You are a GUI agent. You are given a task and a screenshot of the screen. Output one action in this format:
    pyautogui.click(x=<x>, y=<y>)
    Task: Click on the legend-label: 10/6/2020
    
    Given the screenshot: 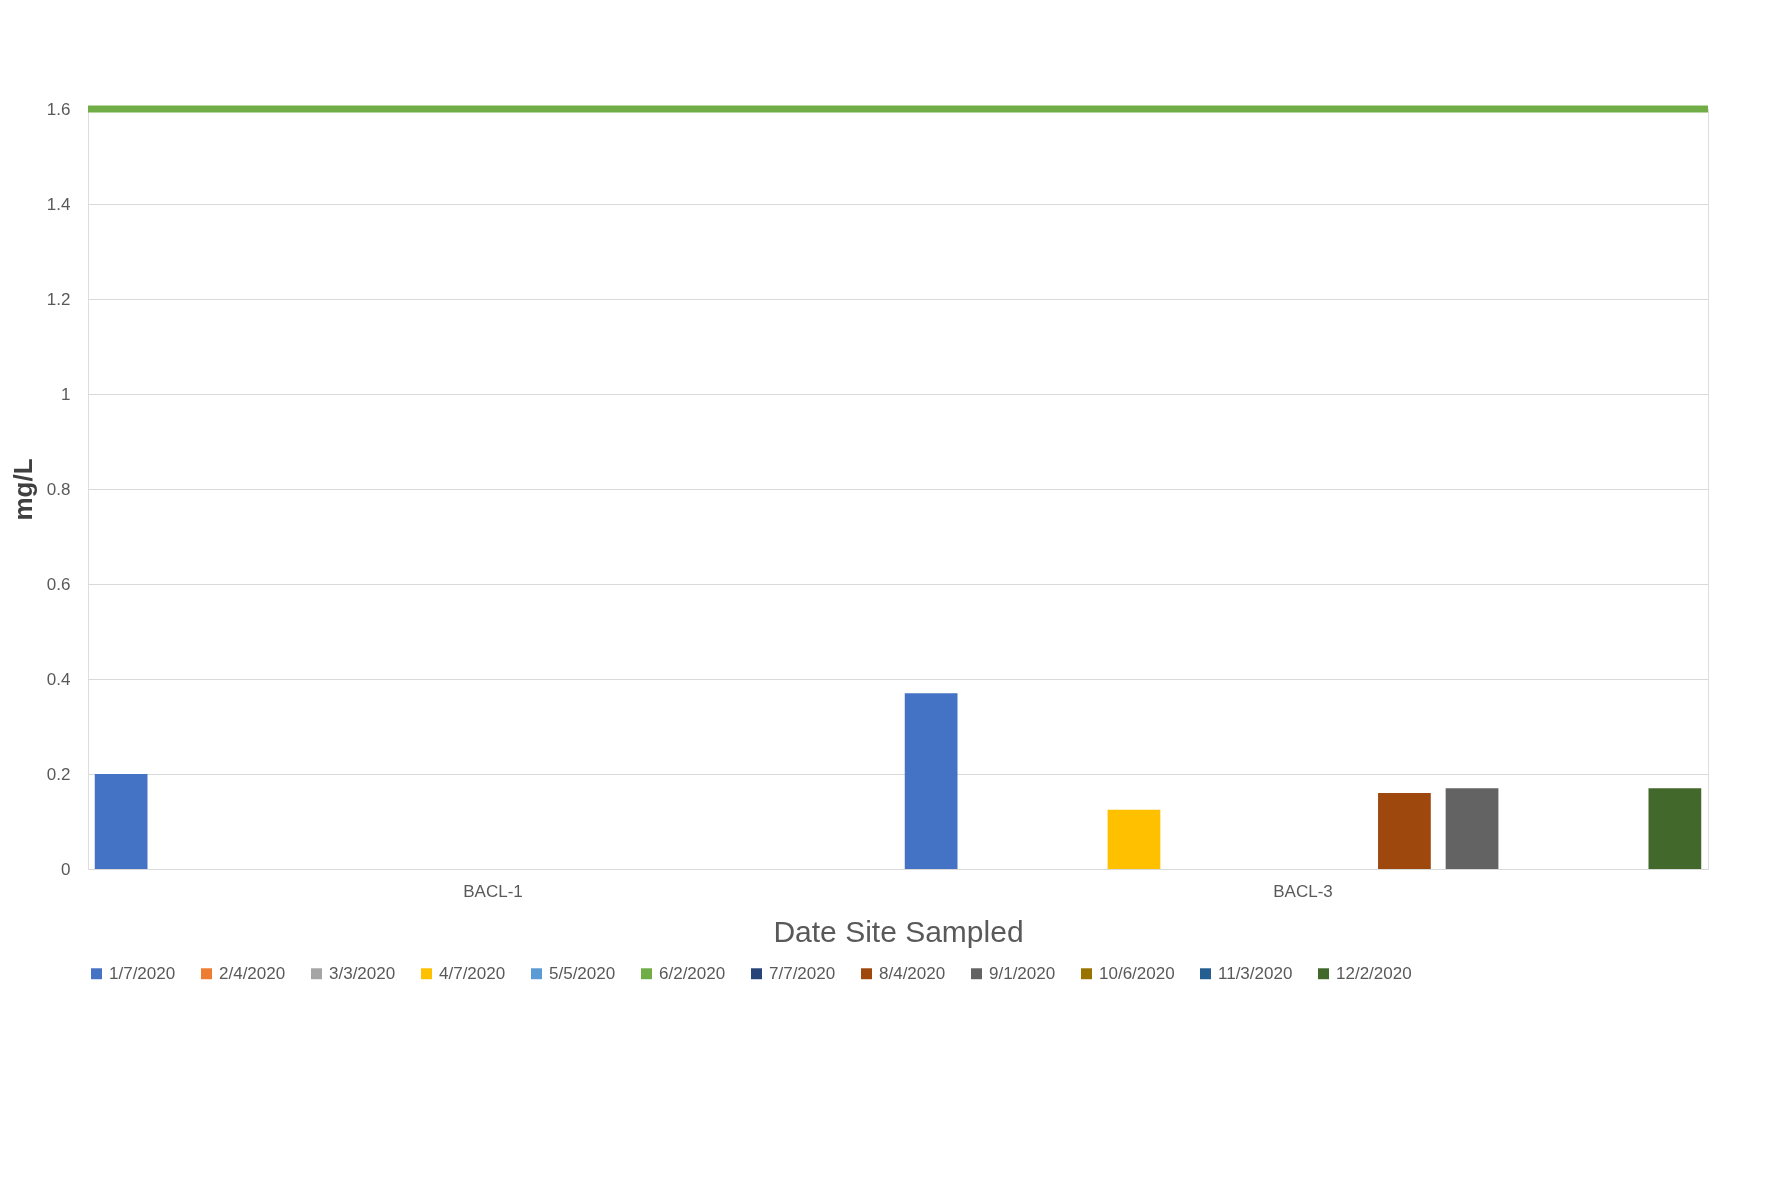 What is the action you would take?
    pyautogui.click(x=1137, y=973)
    